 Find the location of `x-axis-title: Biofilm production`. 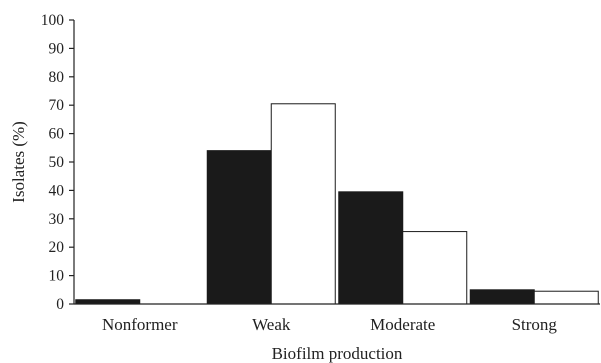

x-axis-title: Biofilm production is located at coordinates (337, 353).